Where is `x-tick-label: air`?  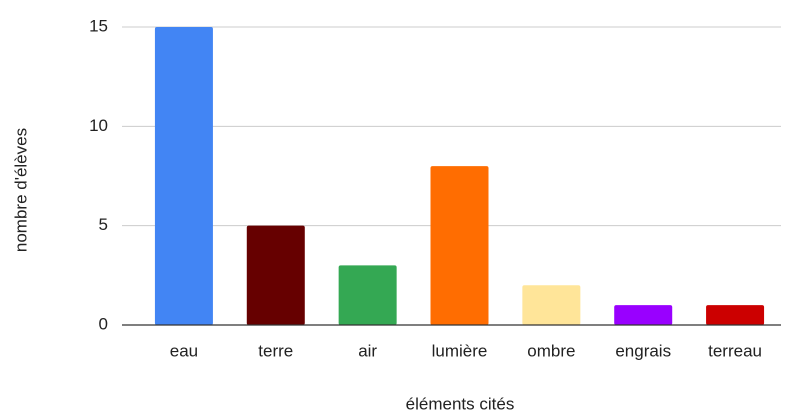
x-tick-label: air is located at coordinates (367, 350).